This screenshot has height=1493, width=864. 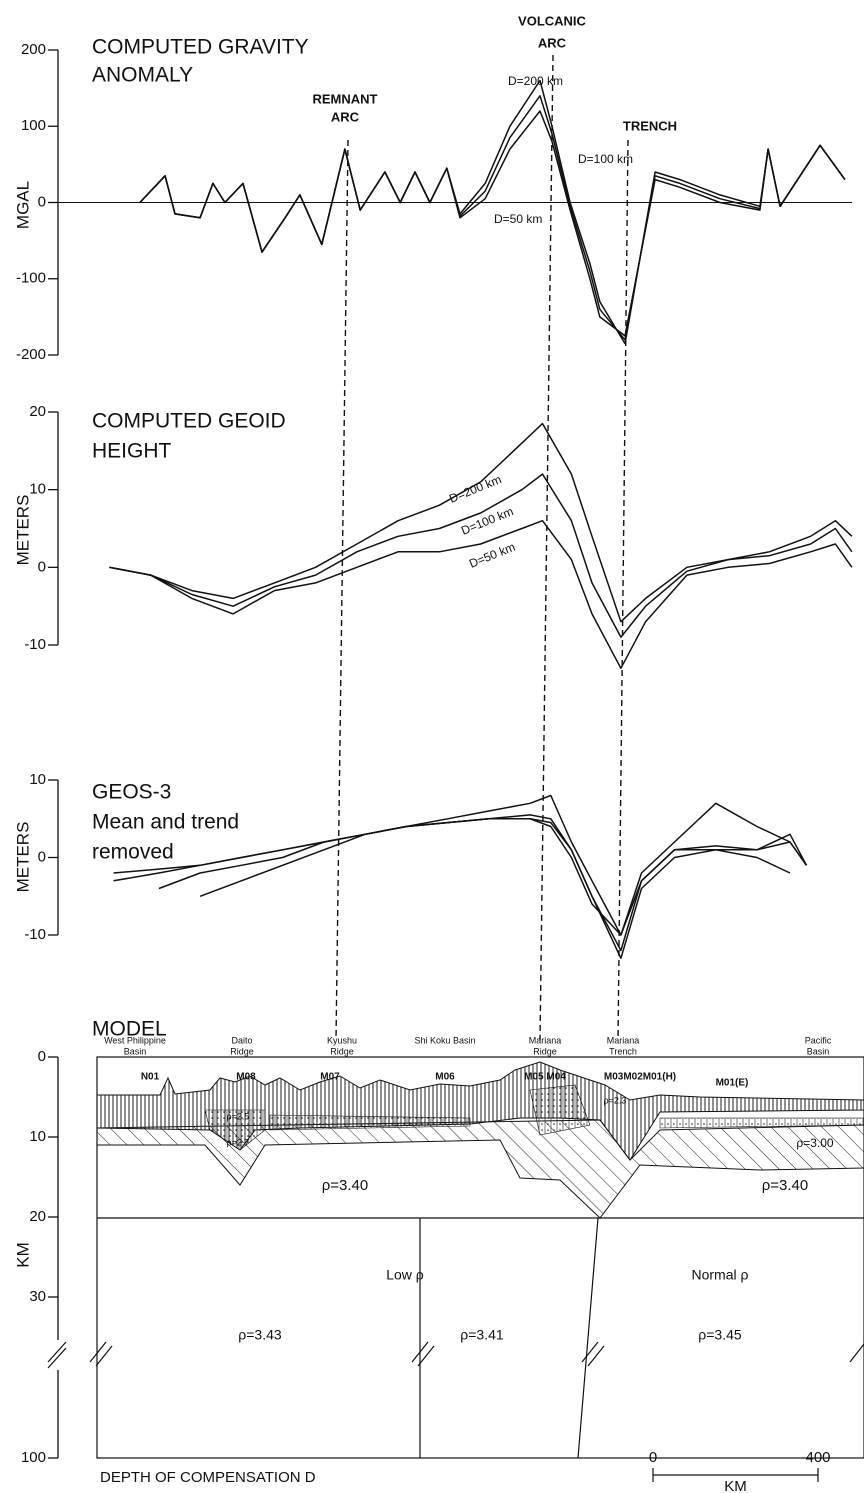 I want to click on annotation: REMNANT, so click(x=345, y=98).